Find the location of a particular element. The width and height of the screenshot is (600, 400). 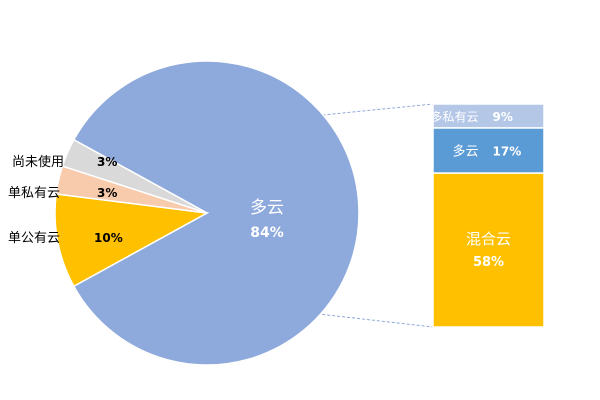

bar-label-category: 混合云 is located at coordinates (488, 239).